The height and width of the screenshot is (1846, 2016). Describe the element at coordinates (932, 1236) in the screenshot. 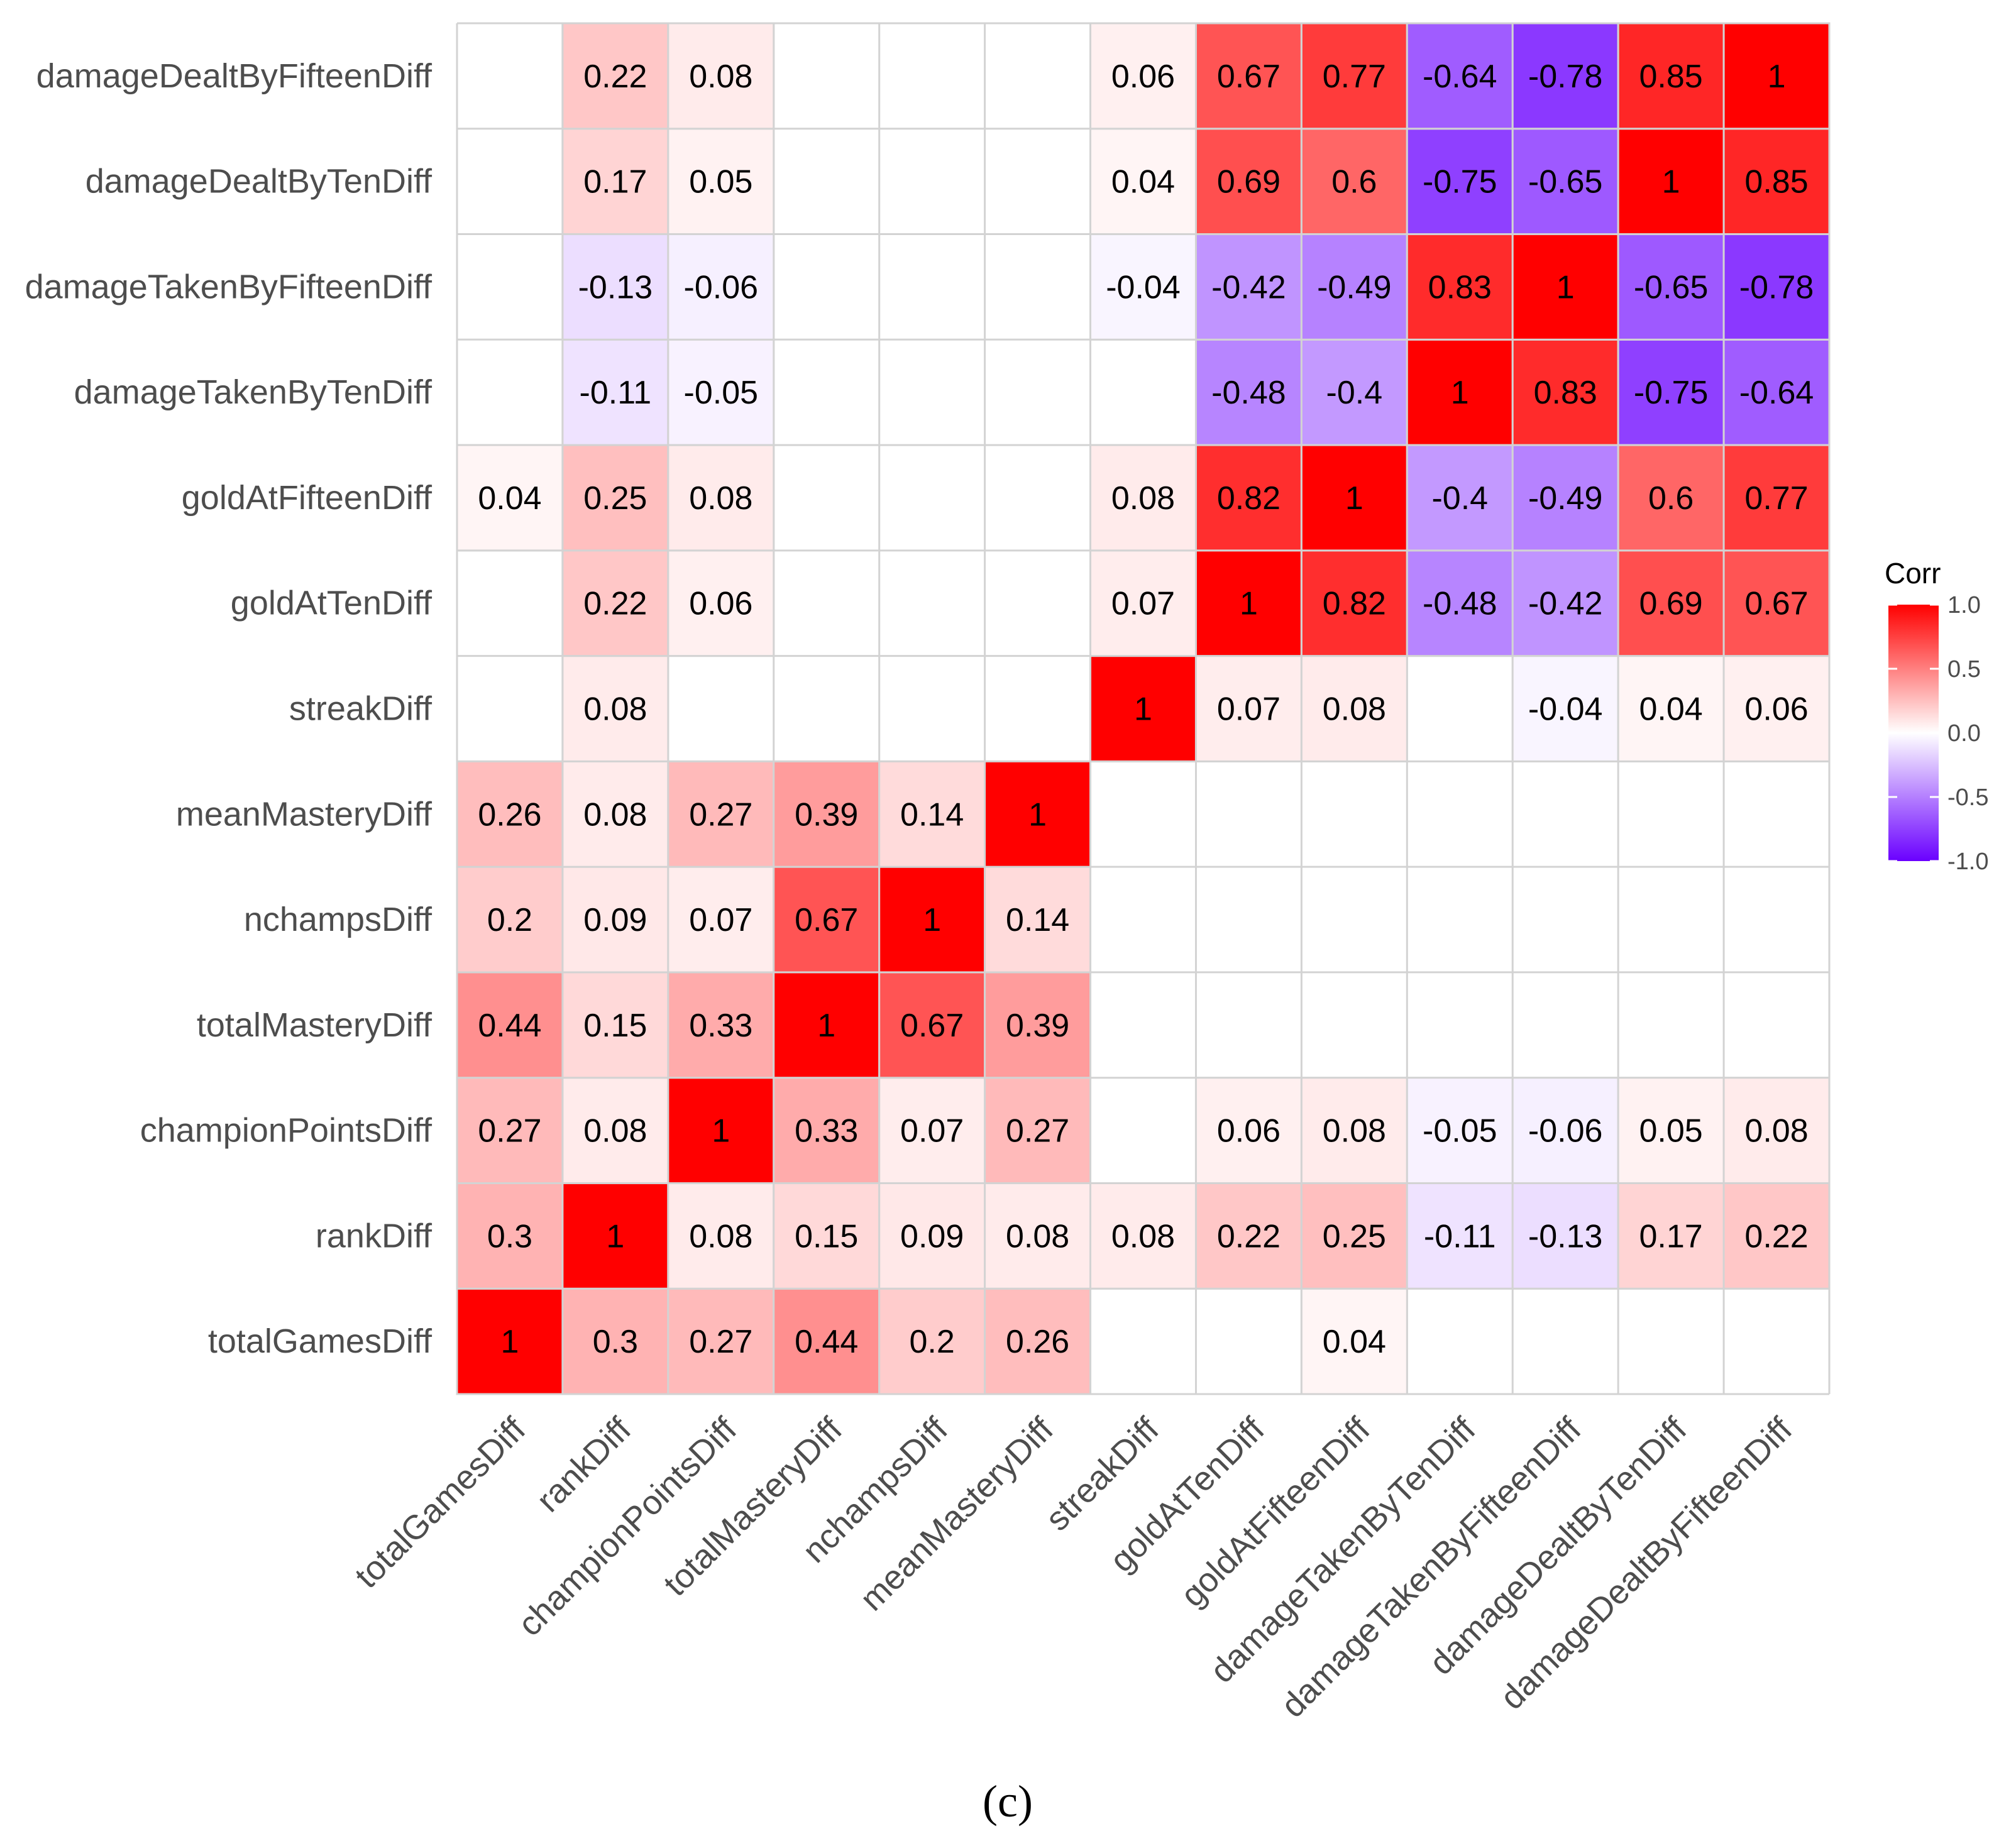

I see `heatmap-cell-rankDiff-nchampsDiff` at that location.